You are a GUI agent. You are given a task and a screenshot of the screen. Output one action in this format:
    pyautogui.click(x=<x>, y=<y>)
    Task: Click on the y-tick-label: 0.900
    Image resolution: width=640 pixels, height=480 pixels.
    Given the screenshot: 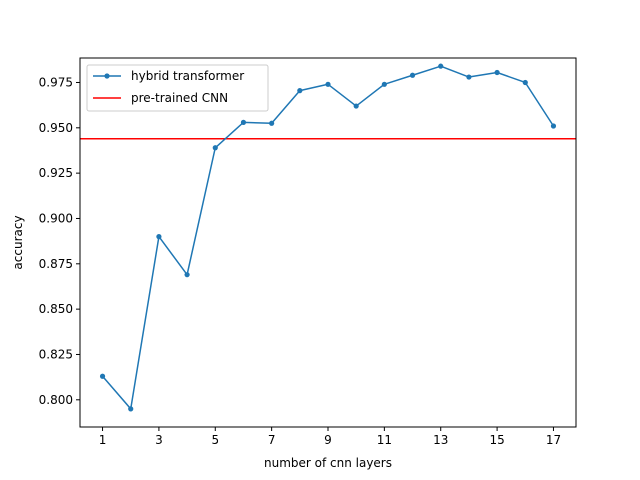 What is the action you would take?
    pyautogui.click(x=56, y=218)
    